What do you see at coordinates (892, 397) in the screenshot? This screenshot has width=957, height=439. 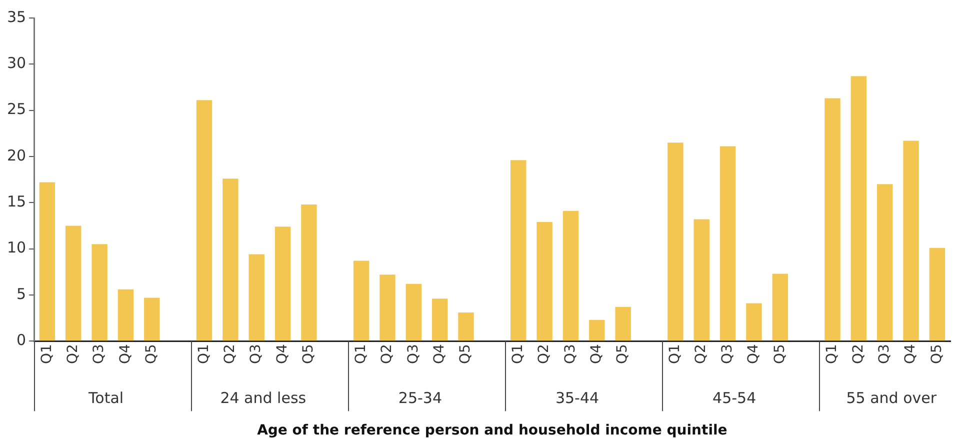 I see `text: 55 and over` at bounding box center [892, 397].